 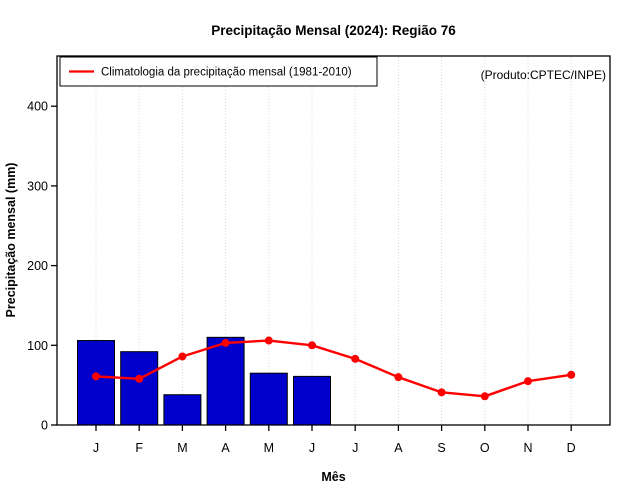 I want to click on x-tick-label-11: N, so click(x=527, y=448).